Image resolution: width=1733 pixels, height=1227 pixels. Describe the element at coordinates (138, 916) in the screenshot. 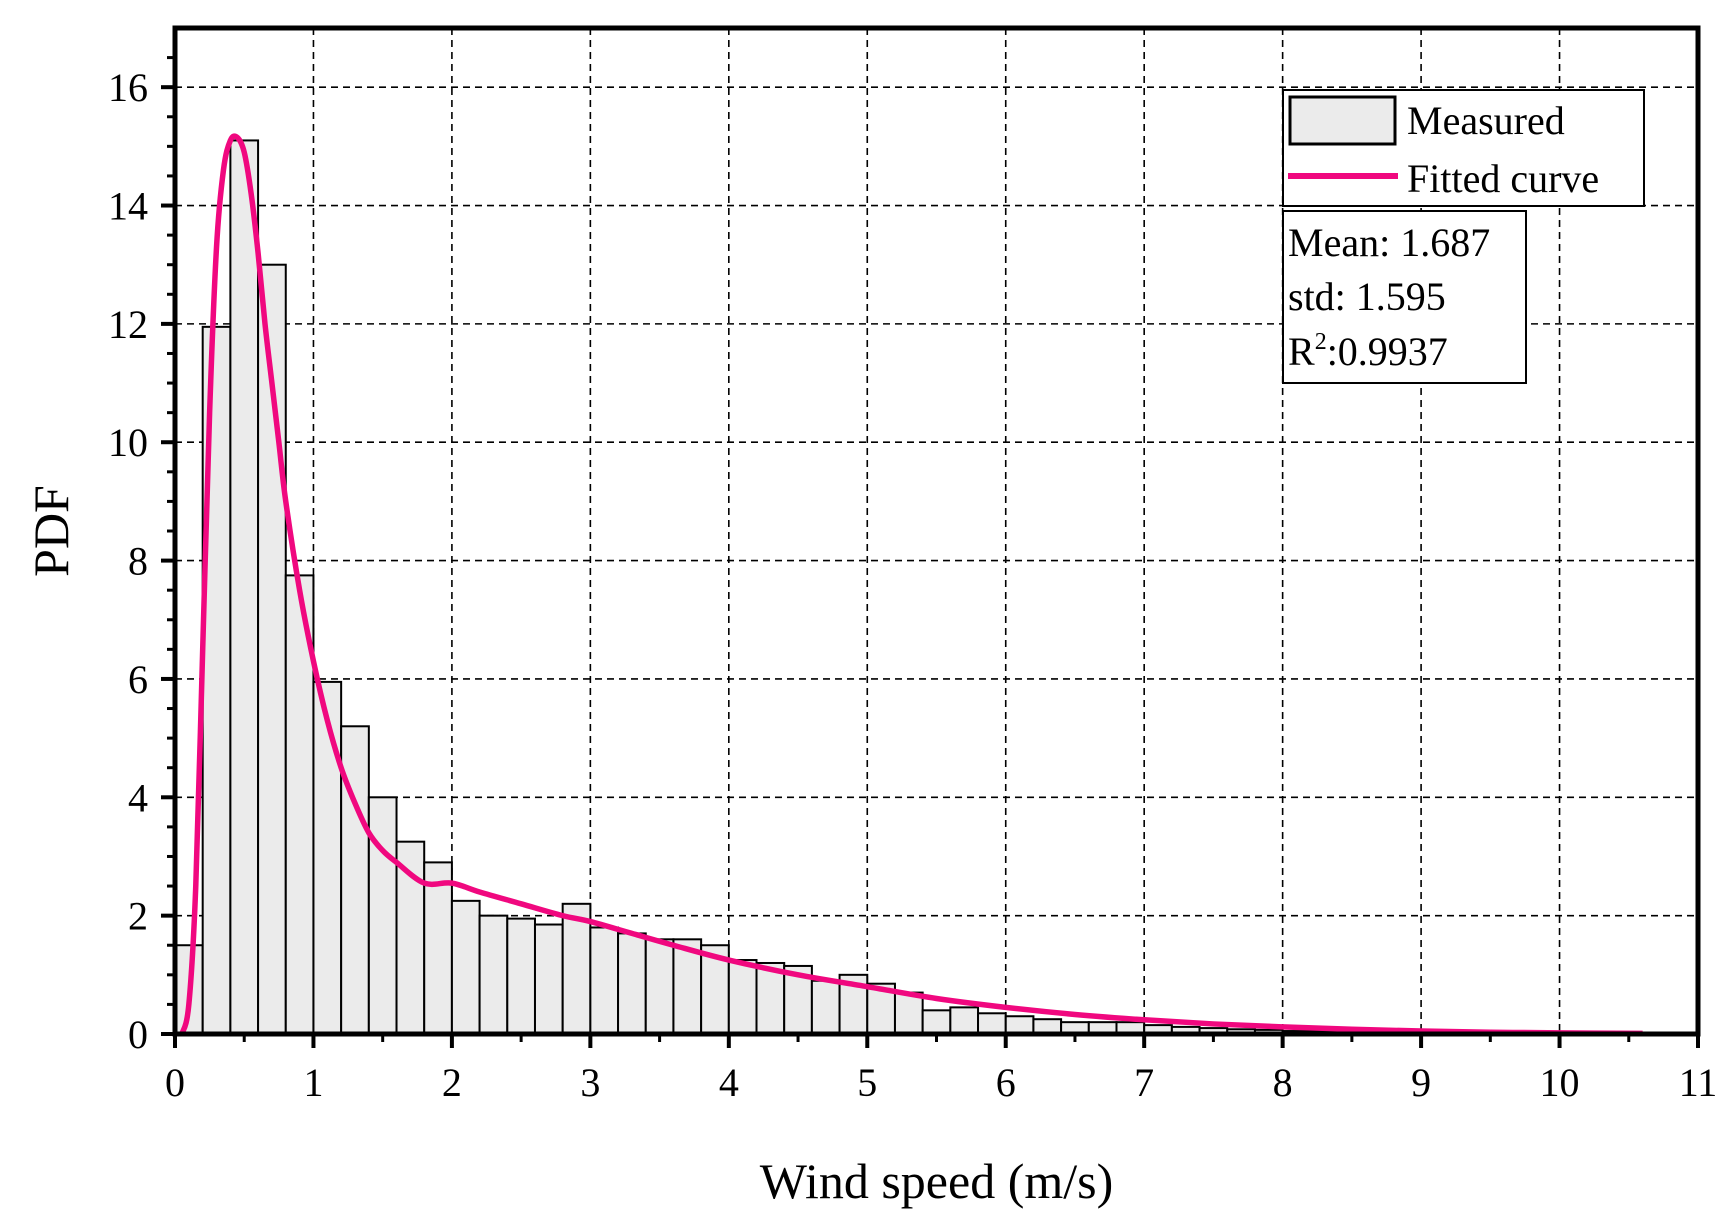

I see `y-tick-label: 2` at that location.